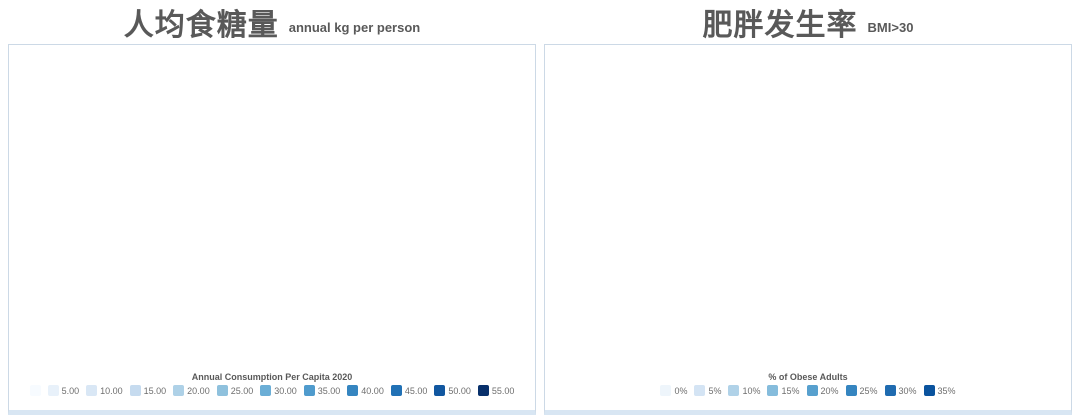 The height and width of the screenshot is (415, 1080). Describe the element at coordinates (503, 390) in the screenshot. I see `legend-label: 55.00` at that location.